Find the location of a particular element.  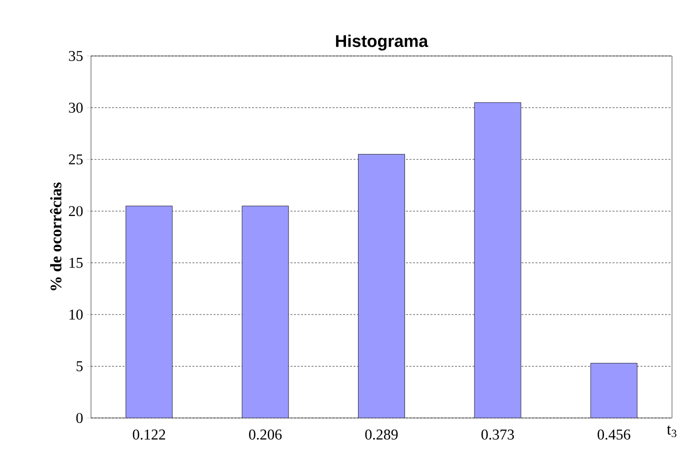

y-tick-label: 25 is located at coordinates (75, 159).